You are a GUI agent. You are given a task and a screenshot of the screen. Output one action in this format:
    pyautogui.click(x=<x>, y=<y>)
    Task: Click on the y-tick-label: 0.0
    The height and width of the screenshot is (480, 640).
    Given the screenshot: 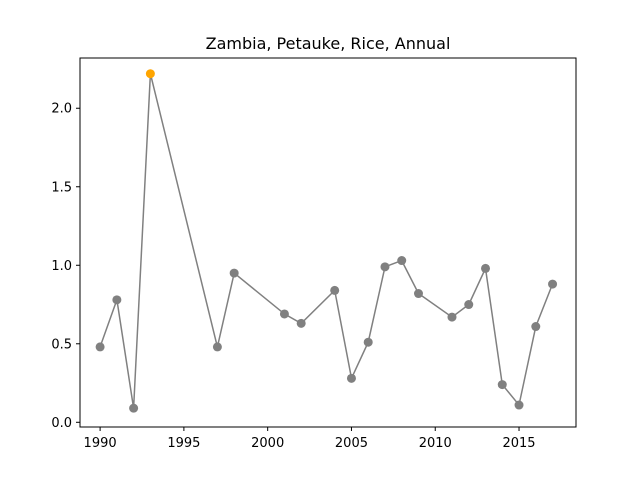 What is the action you would take?
    pyautogui.click(x=61, y=423)
    